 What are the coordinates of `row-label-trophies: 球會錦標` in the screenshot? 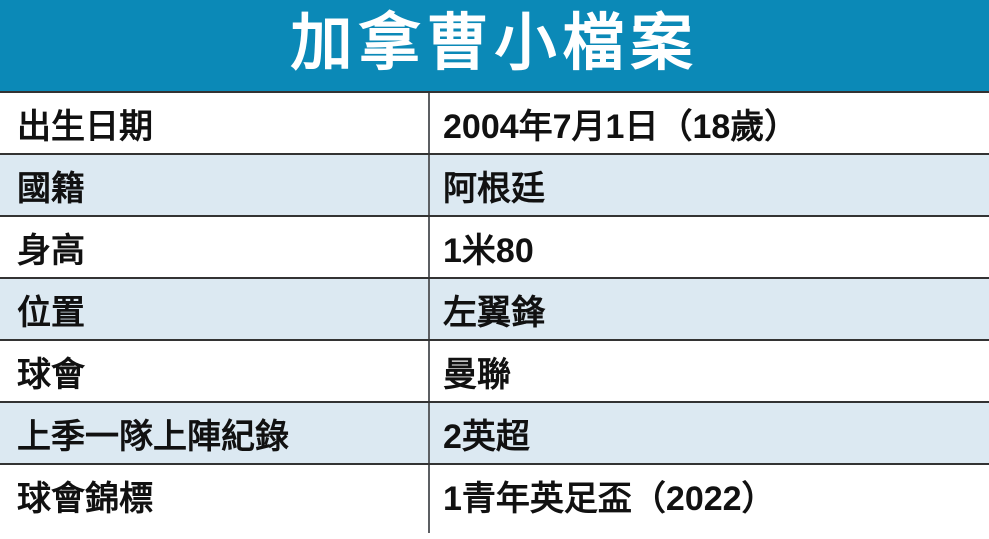 It's located at (215, 495).